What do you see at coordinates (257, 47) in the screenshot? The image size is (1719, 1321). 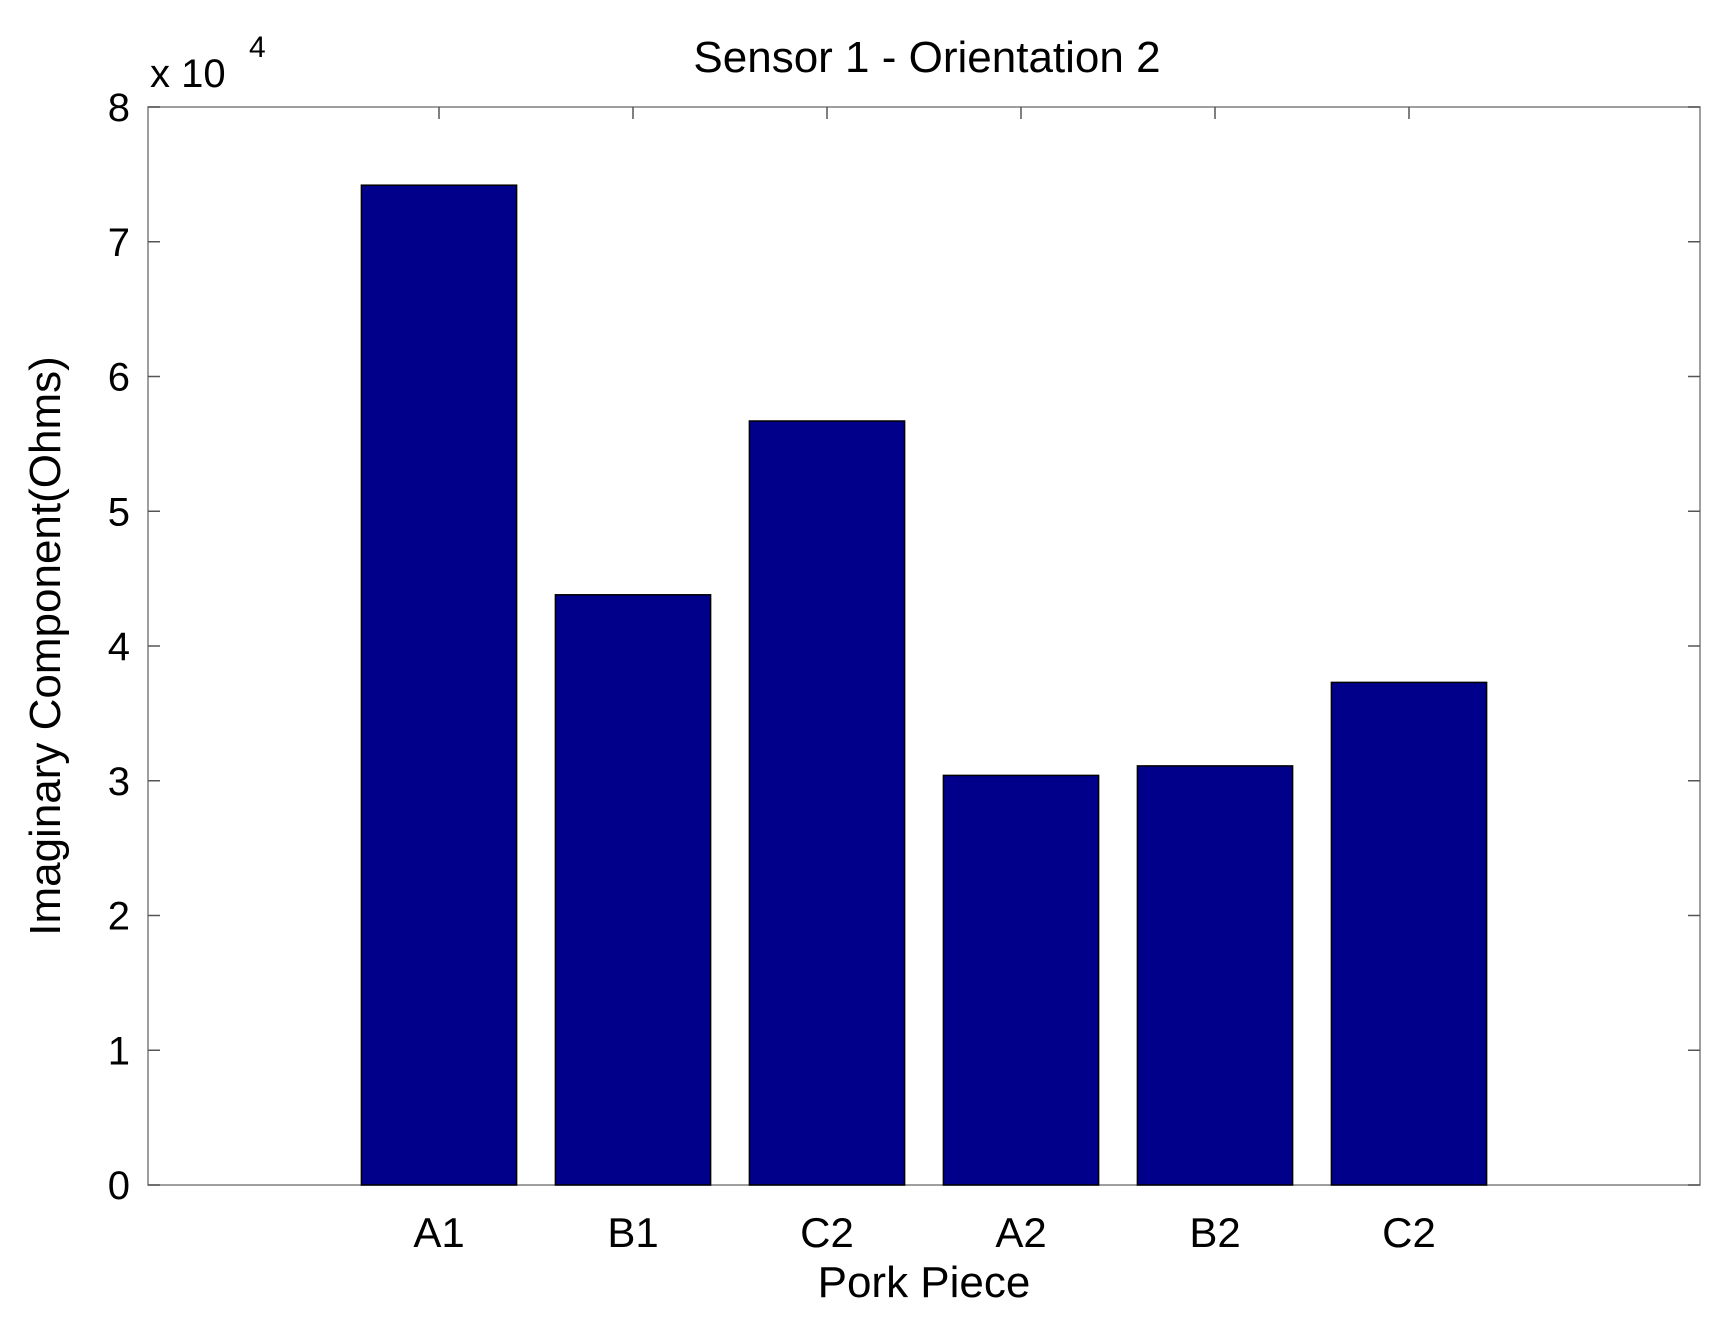 I see `y-exponent-power: 4` at bounding box center [257, 47].